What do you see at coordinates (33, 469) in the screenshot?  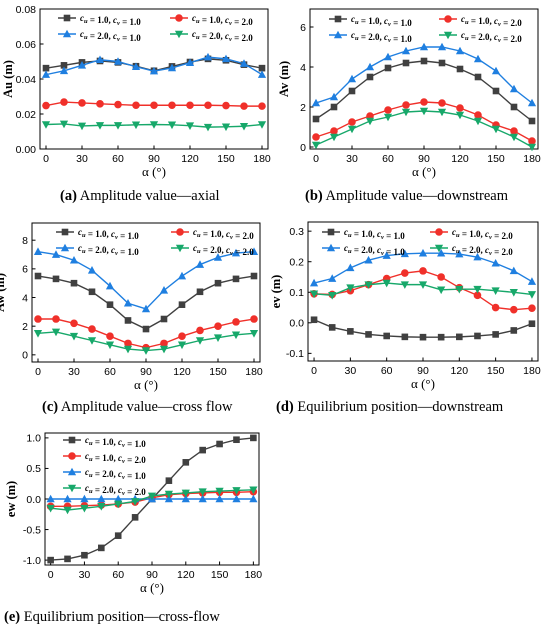 I see `panel-e-ytick-label: 0.5` at bounding box center [33, 469].